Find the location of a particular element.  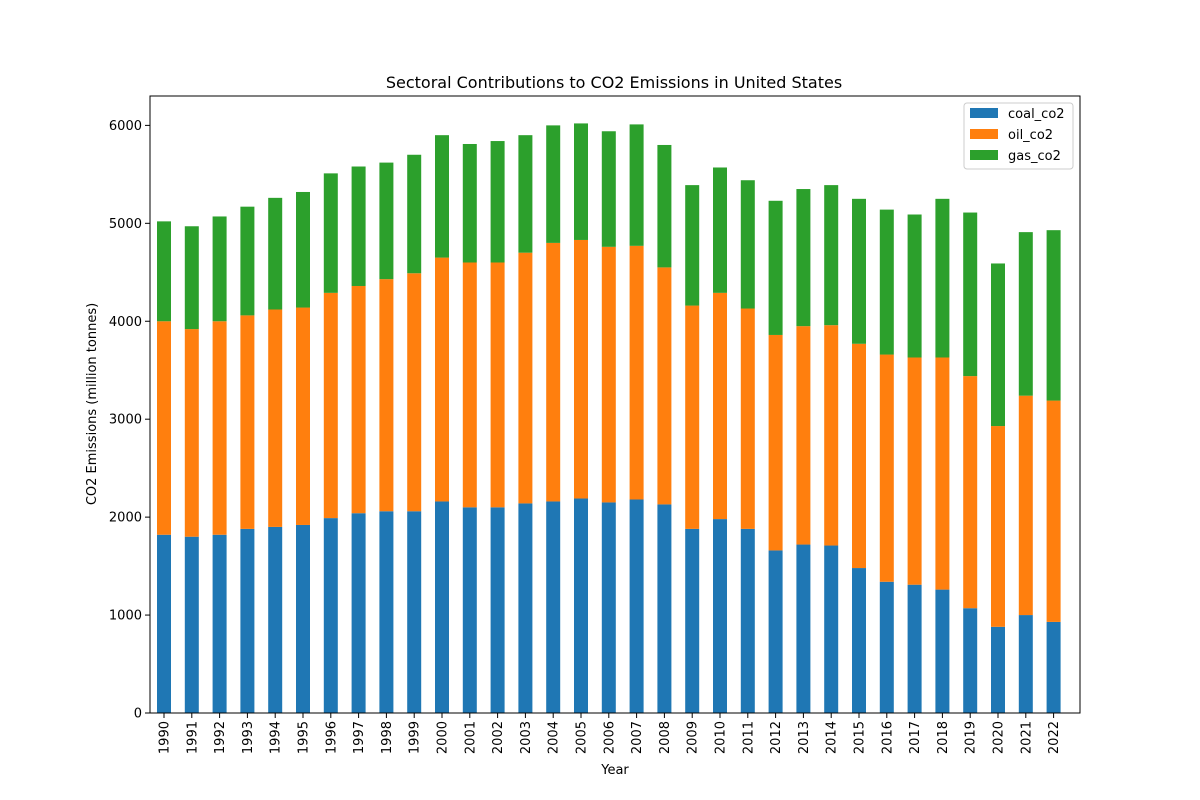

bar-coal_co2-1991 is located at coordinates (191, 624).